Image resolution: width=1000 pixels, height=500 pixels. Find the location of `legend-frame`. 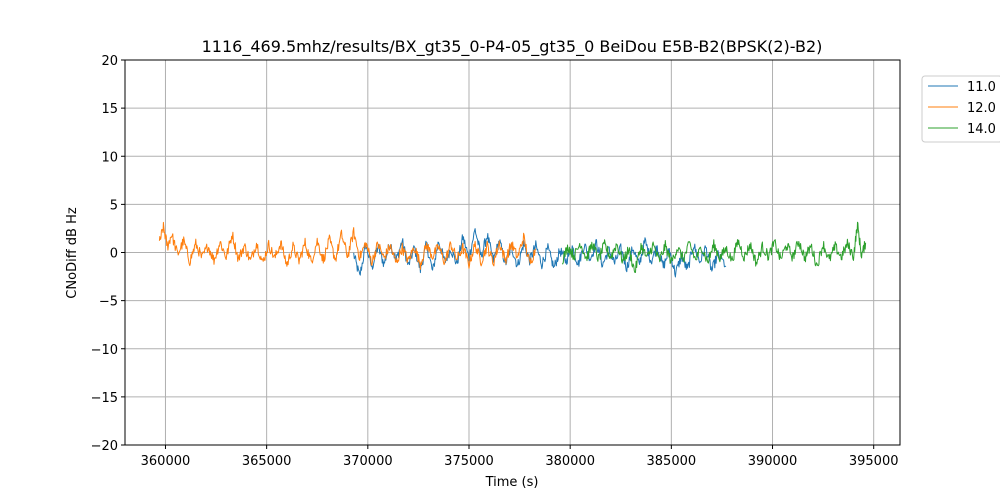

legend-frame is located at coordinates (960, 109).